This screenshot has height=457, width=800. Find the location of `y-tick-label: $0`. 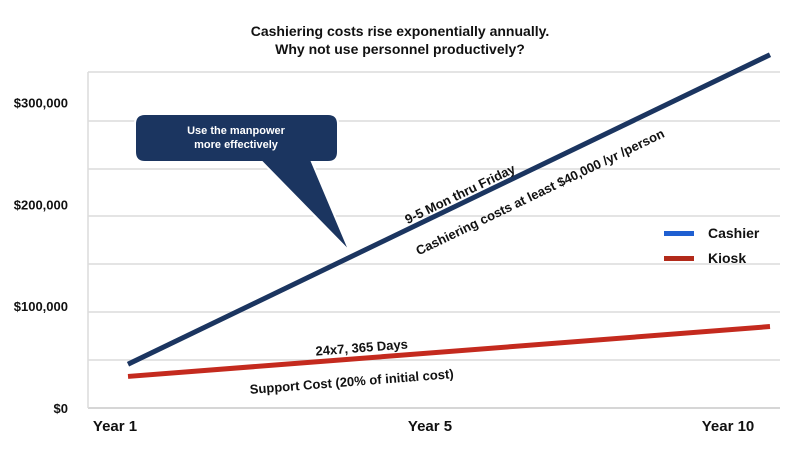

y-tick-label: $0 is located at coordinates (61, 408).